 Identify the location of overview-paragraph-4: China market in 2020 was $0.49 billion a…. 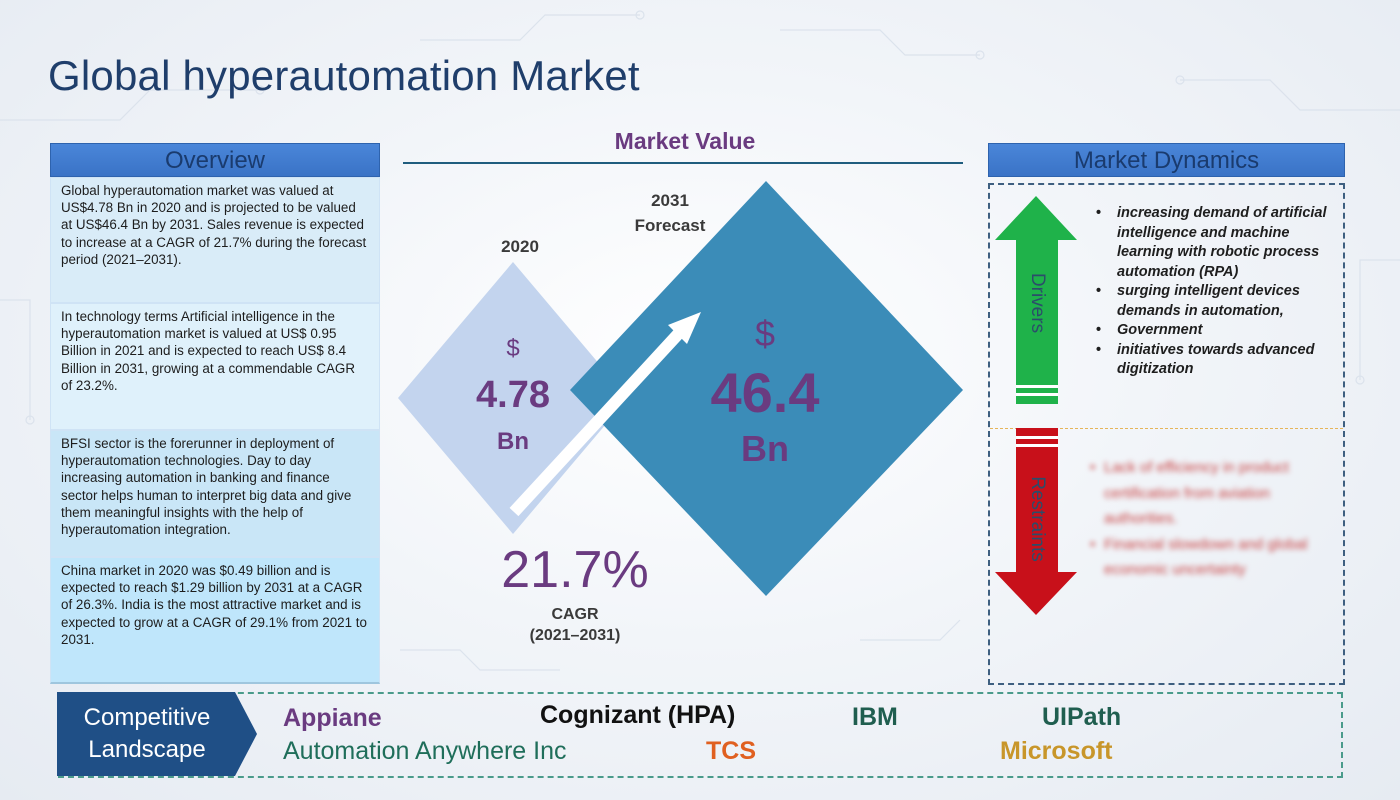
(215, 620).